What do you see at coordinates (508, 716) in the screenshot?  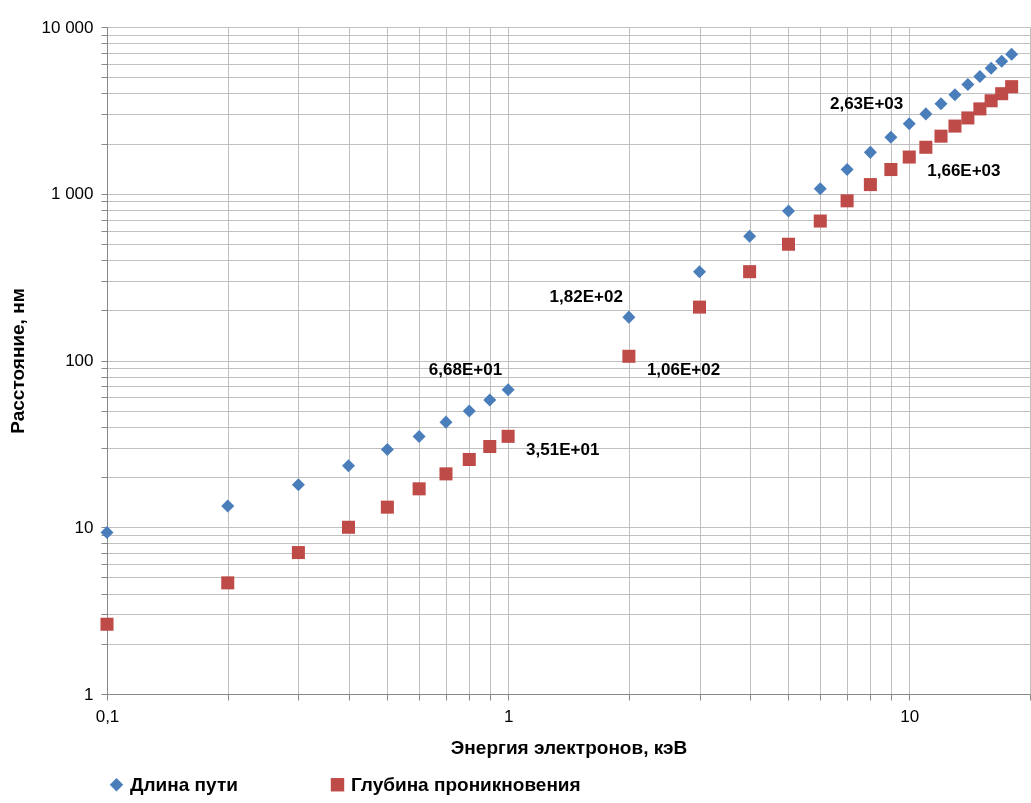 I see `x-tick-label: 1` at bounding box center [508, 716].